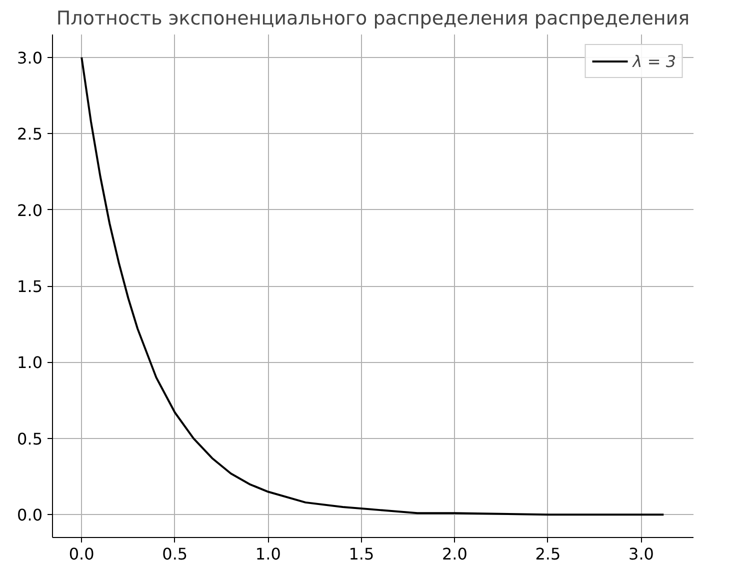 Image resolution: width=745 pixels, height=587 pixels. Describe the element at coordinates (654, 61) in the screenshot. I see `legend-label: λ = 3` at that location.